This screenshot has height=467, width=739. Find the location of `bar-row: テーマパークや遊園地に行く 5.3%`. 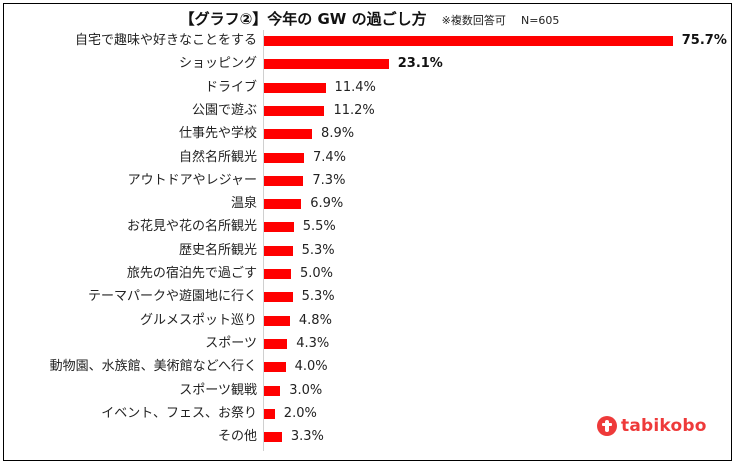

bar-row: テーマパークや遊園地に行く 5.3% is located at coordinates (369, 297).